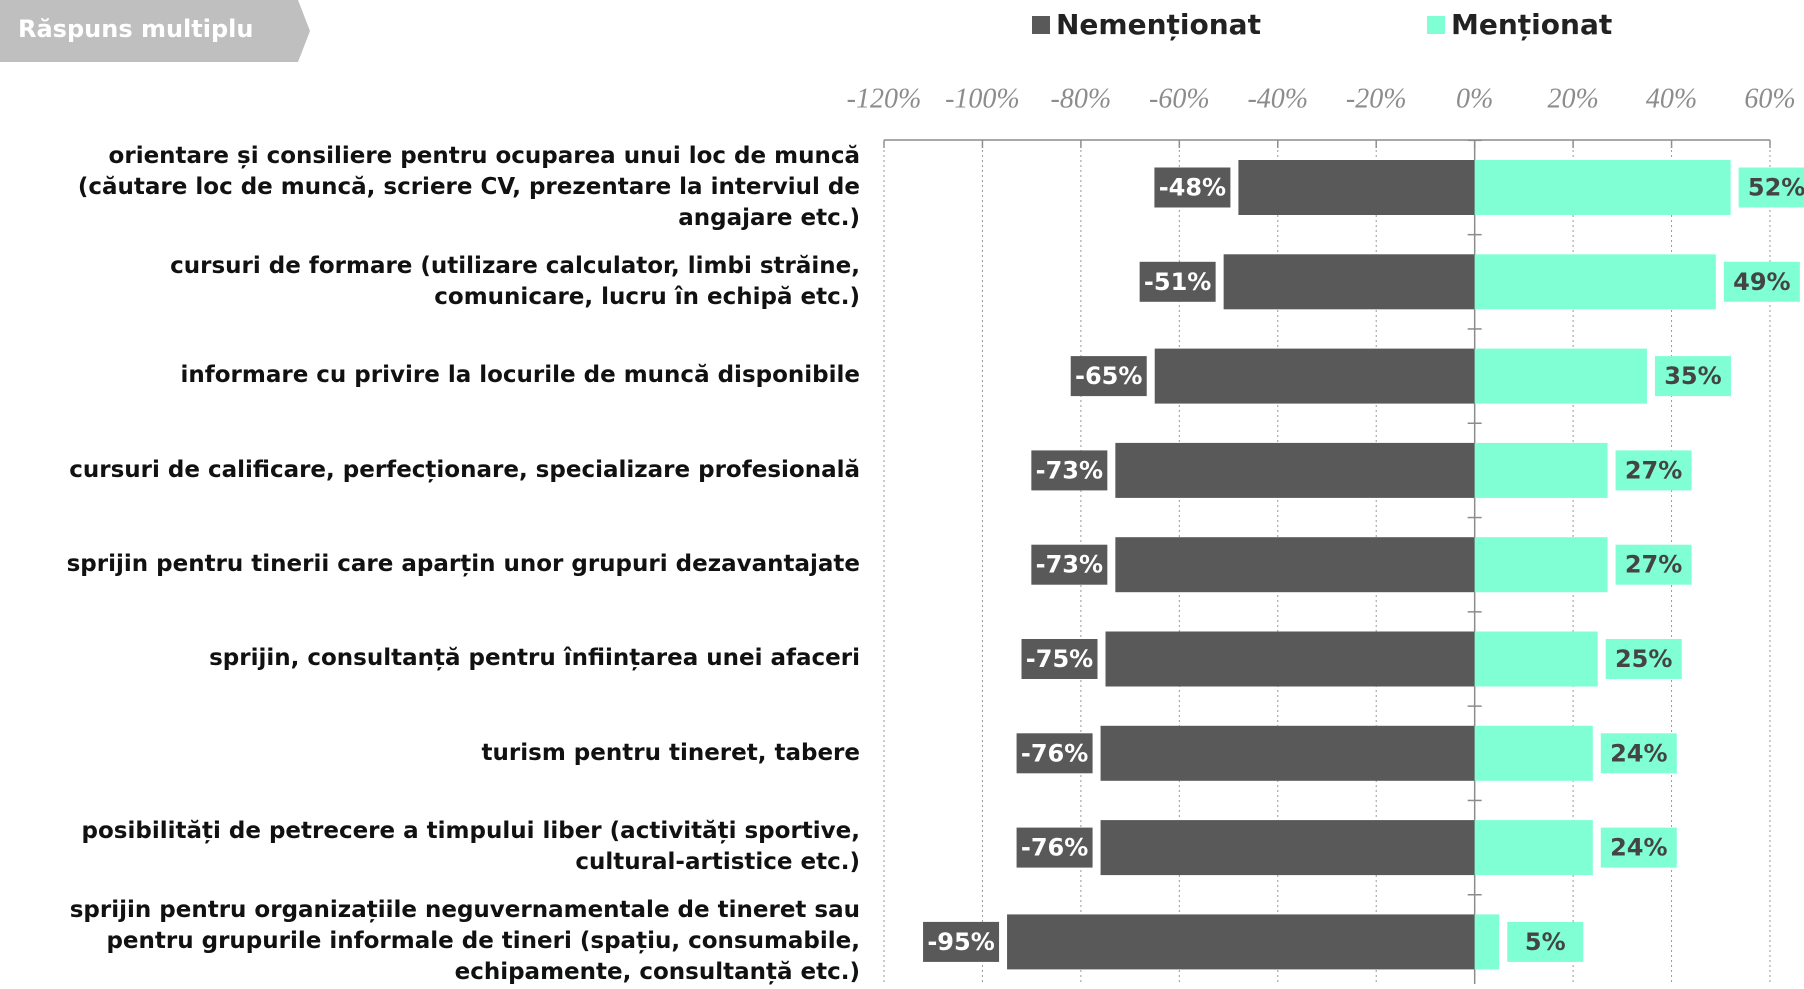 Image resolution: width=1804 pixels, height=989 pixels. I want to click on x-tick-label: -80%, so click(1081, 98).